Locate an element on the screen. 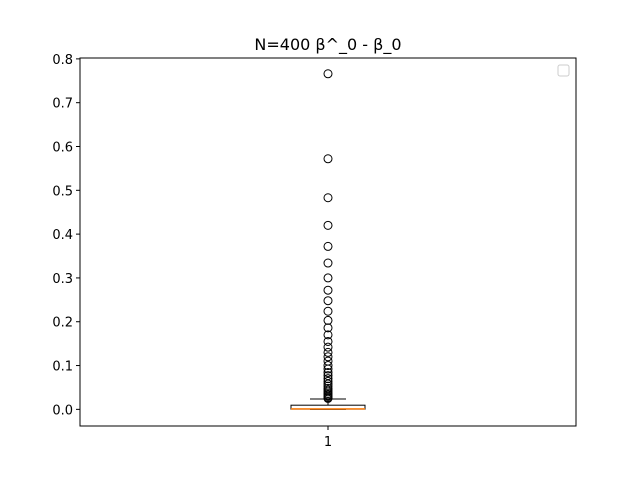 This screenshot has height=480, width=640. y-tick-label: 0.1 is located at coordinates (62, 367).